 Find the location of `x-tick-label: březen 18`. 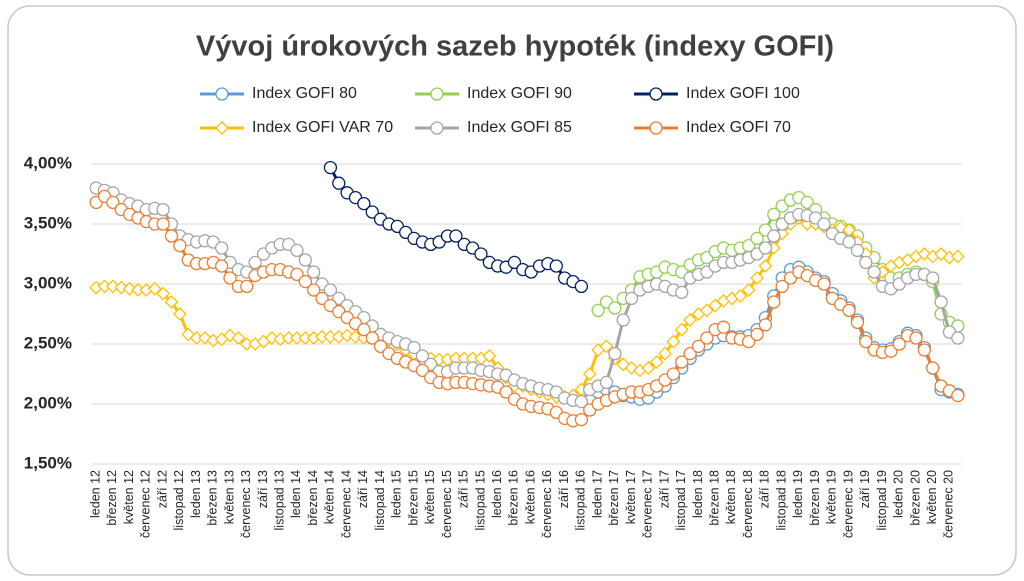

x-tick-label: březen 18 is located at coordinates (715, 498).